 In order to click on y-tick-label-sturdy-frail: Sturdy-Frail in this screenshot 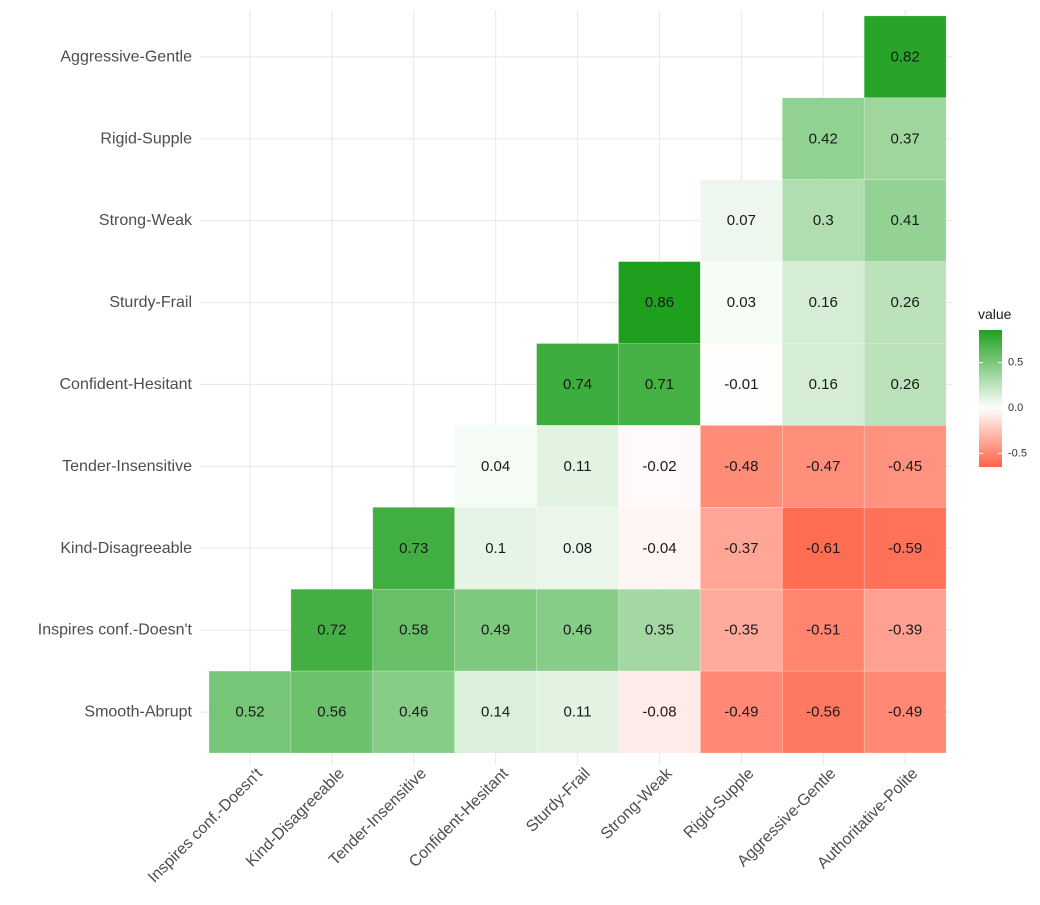, I will do `click(150, 302)`.